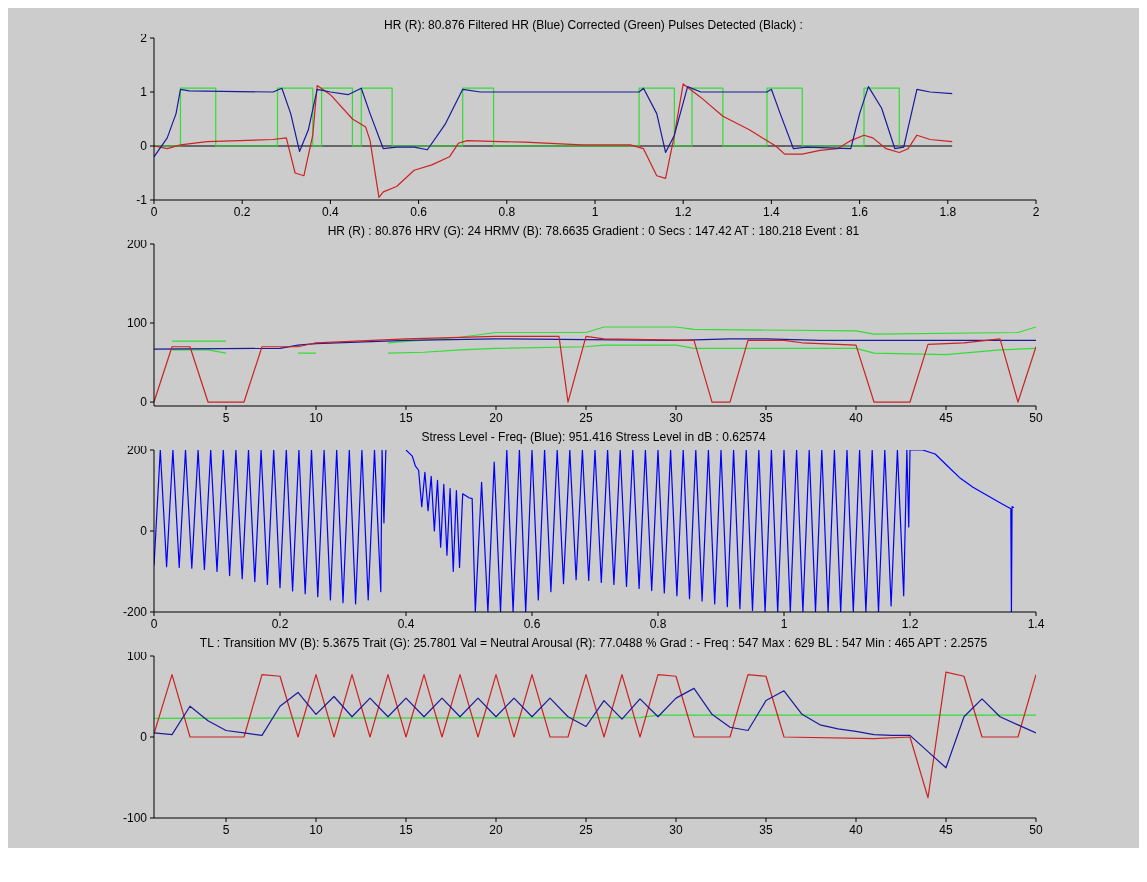 The height and width of the screenshot is (882, 1147). Describe the element at coordinates (142, 200) in the screenshot. I see `y-tick-label: -1` at that location.